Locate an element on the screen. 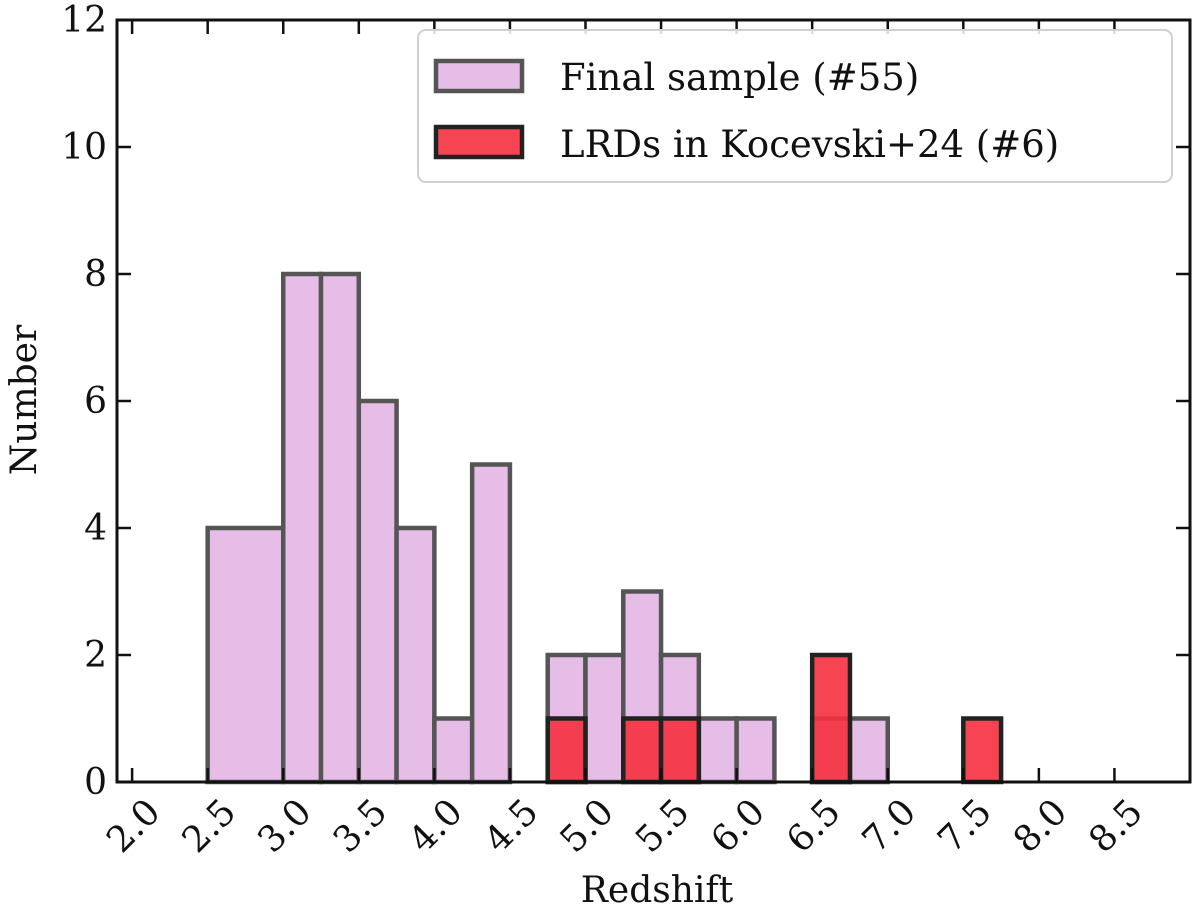 The height and width of the screenshot is (914, 1200). y-tick-label: 0 is located at coordinates (95, 782).